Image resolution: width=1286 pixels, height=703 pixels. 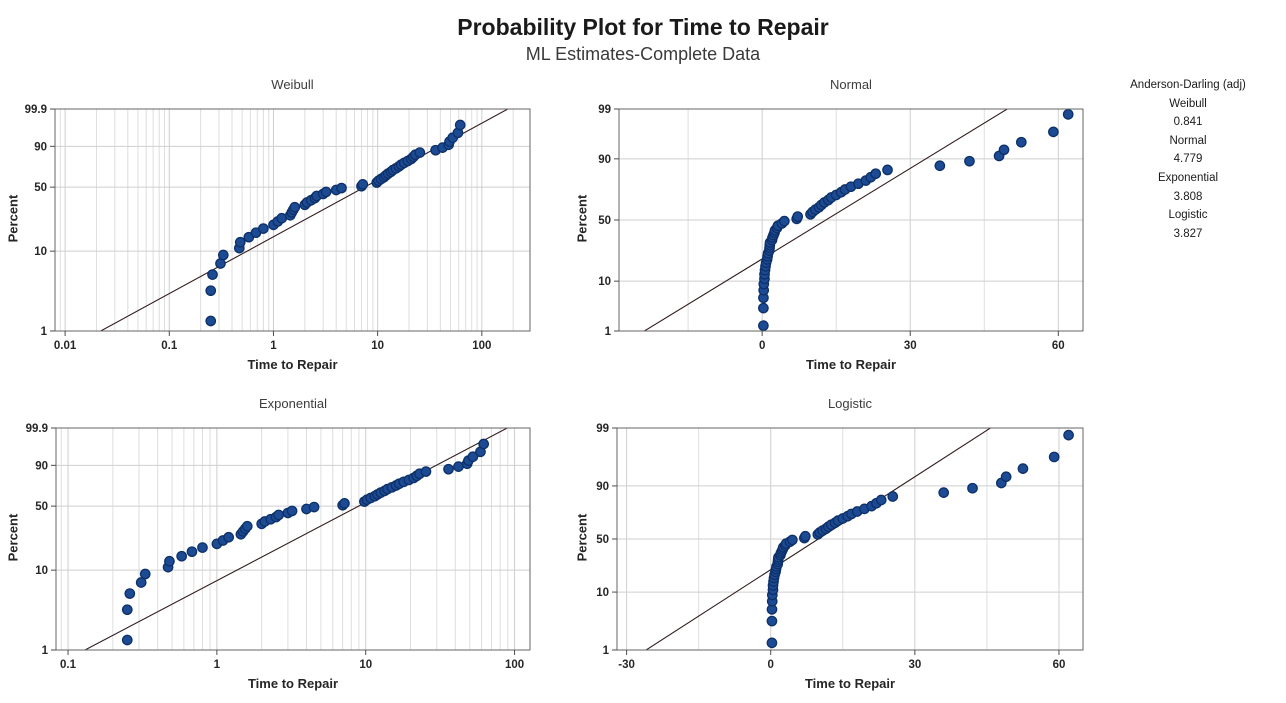 What do you see at coordinates (1188, 215) in the screenshot?
I see `legend-logistic-label: Logistic` at bounding box center [1188, 215].